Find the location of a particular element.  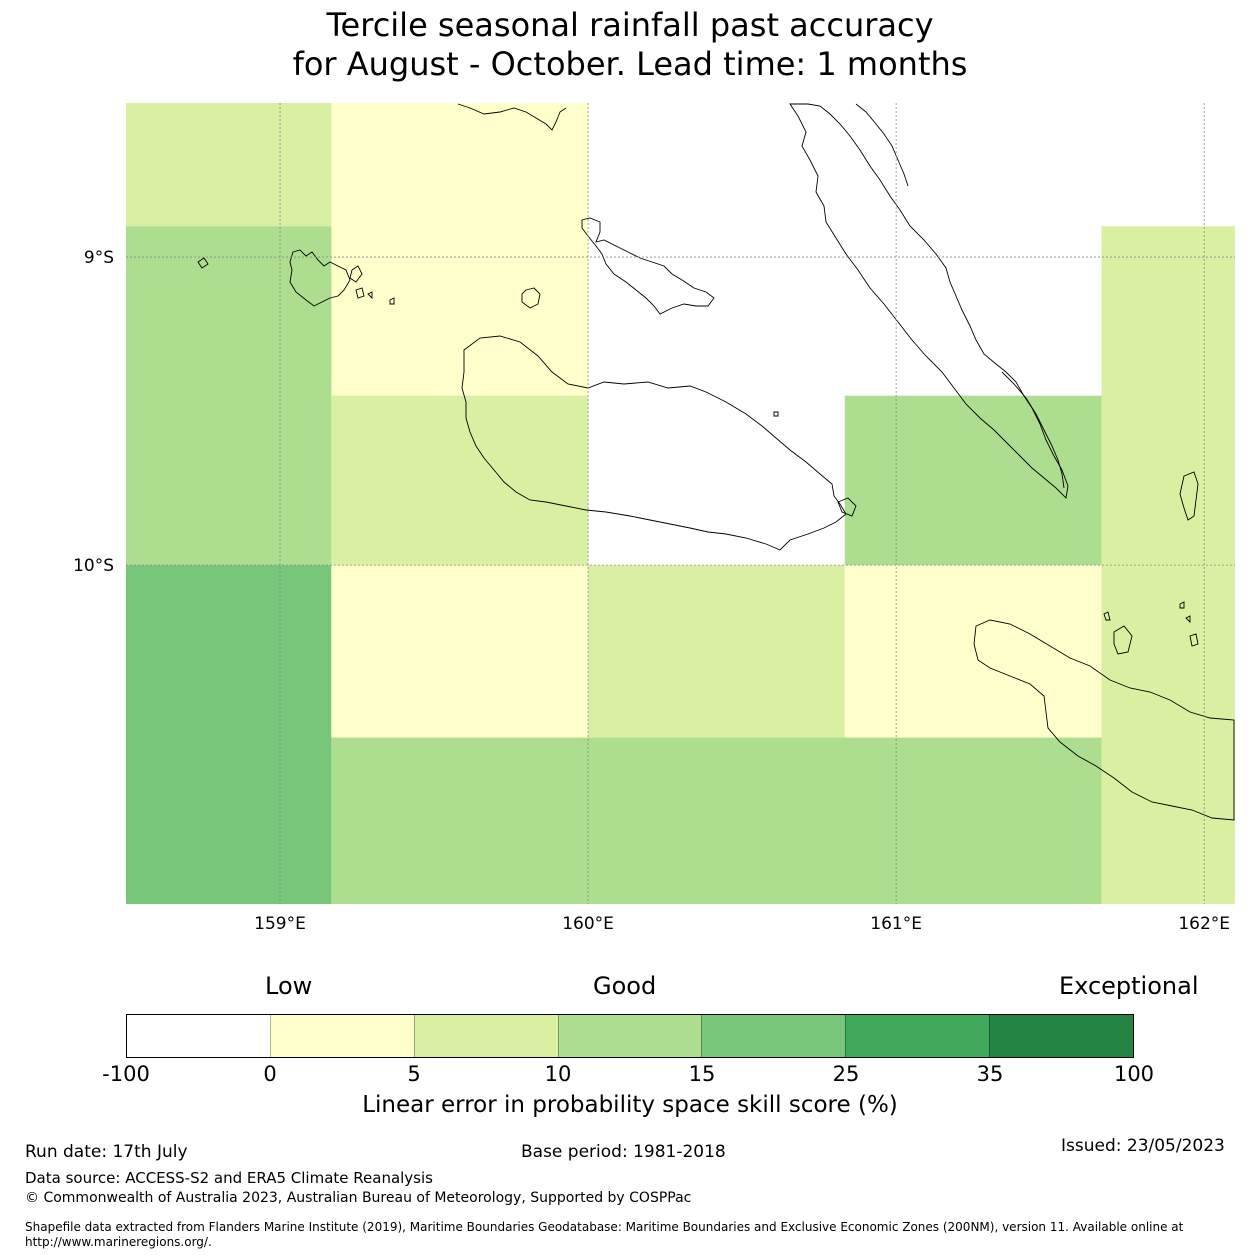

colorbar-tick-label: -100 is located at coordinates (126, 1074).